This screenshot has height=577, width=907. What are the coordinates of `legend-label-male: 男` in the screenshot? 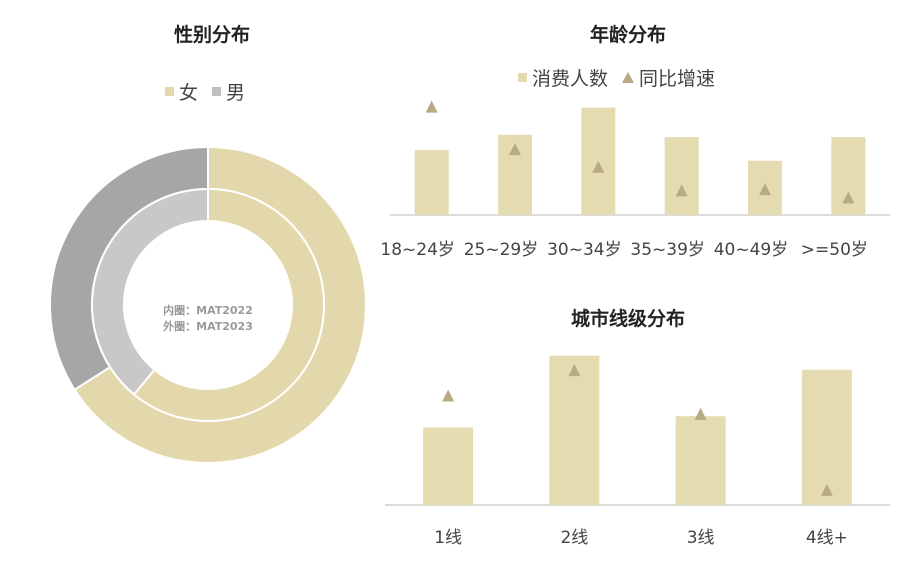 It's located at (236, 93).